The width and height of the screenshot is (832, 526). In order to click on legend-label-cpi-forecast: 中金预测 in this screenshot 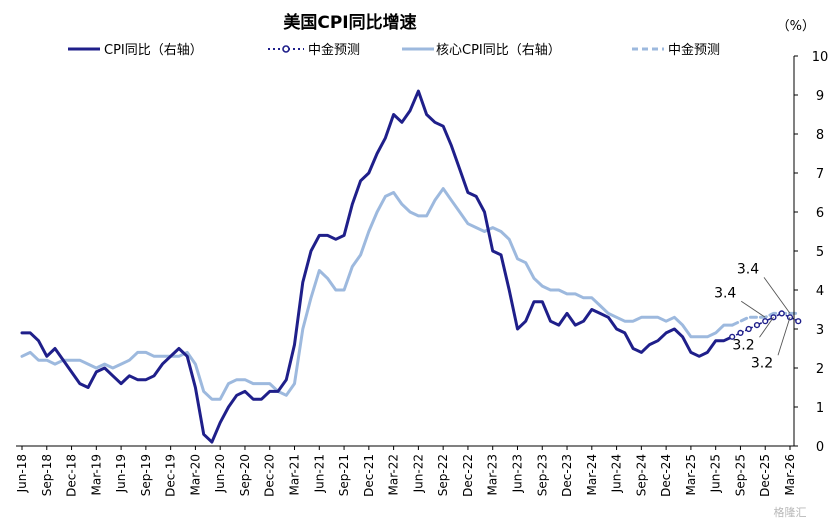, I will do `click(334, 50)`.